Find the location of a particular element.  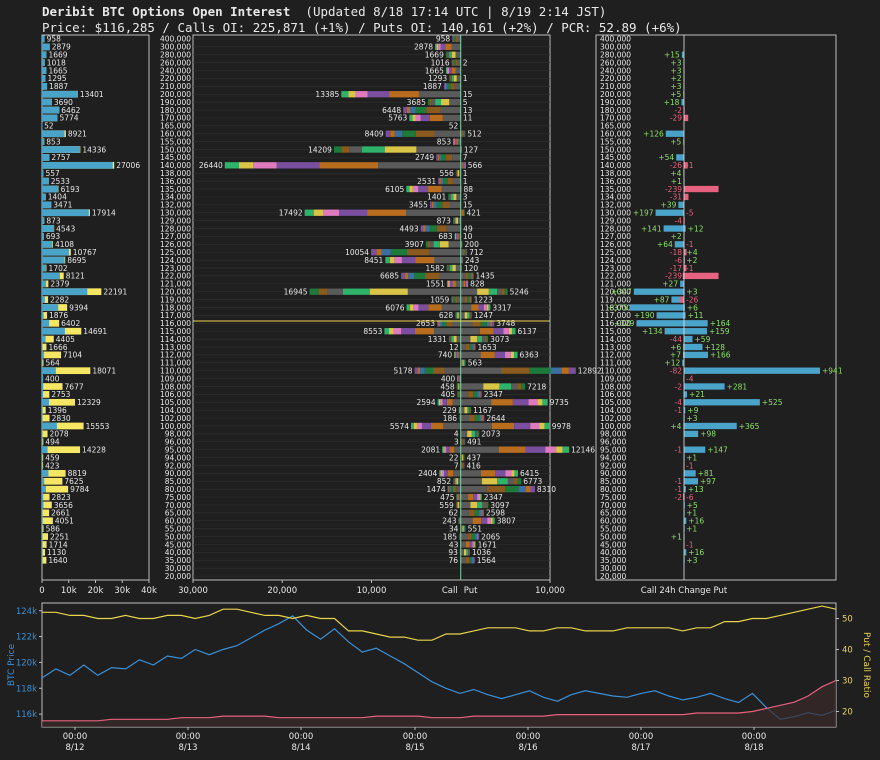

strike-label-right: 119,000 is located at coordinates (615, 299).